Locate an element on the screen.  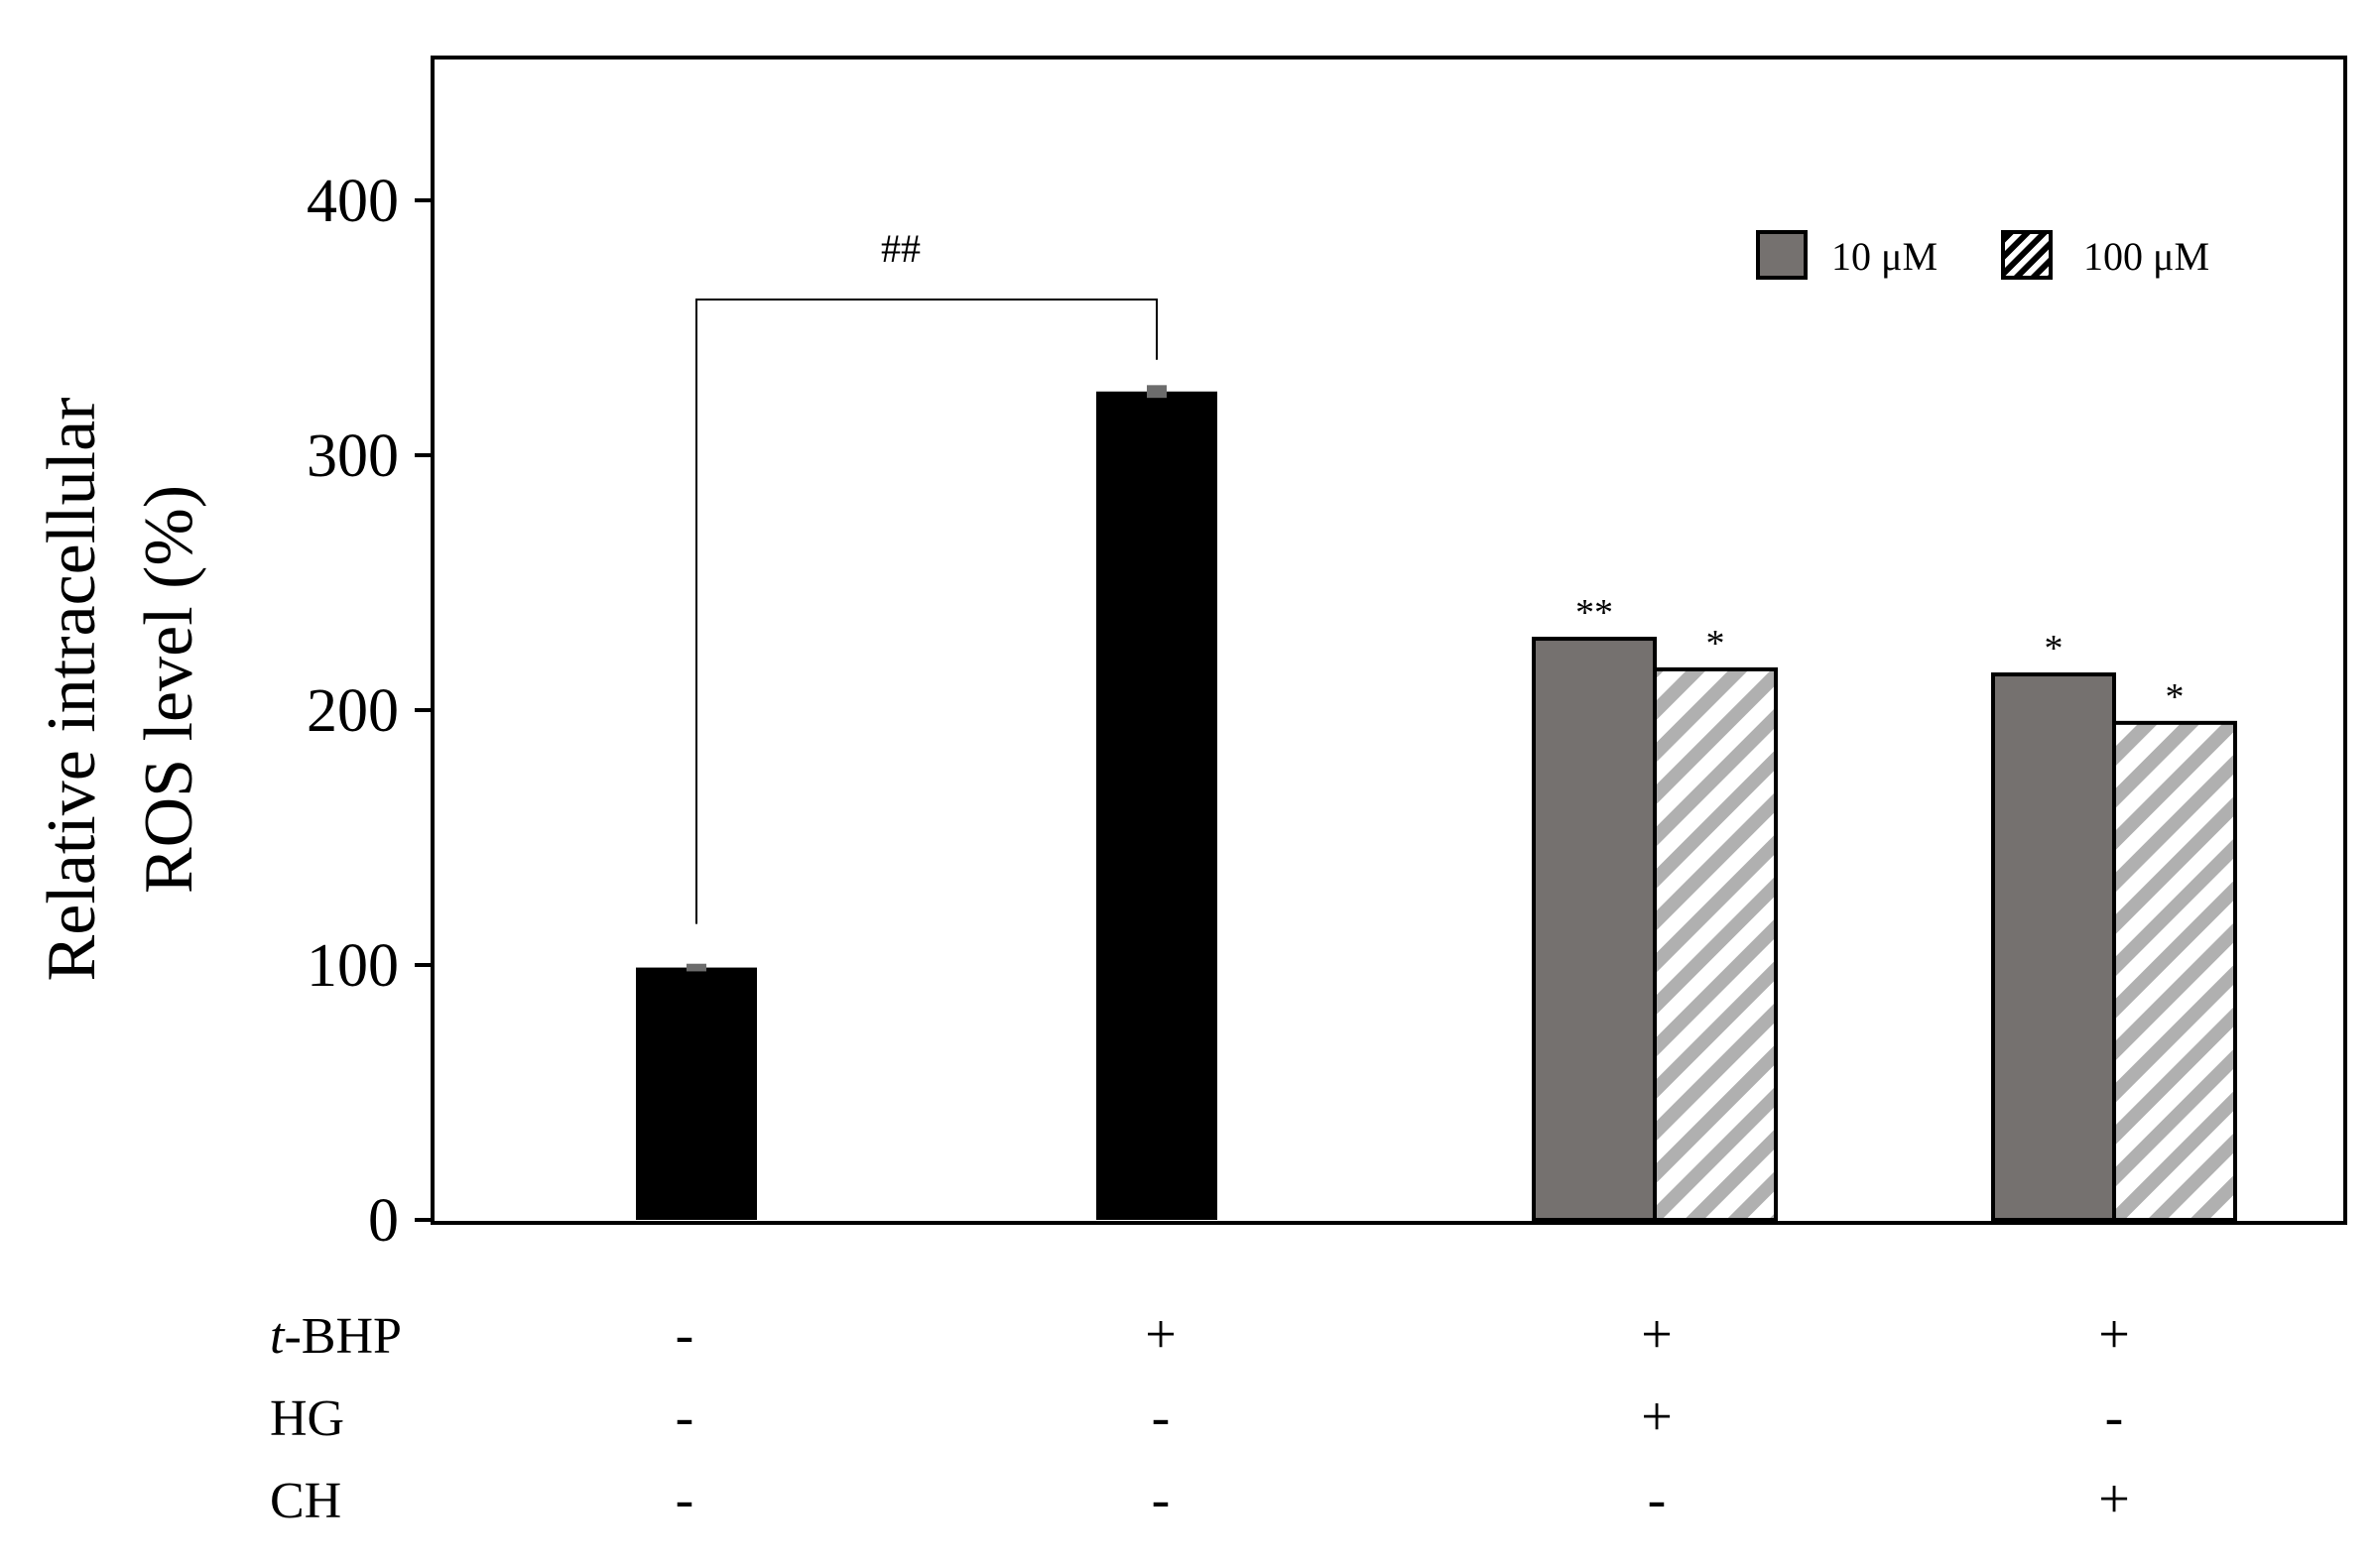
treatment-name: HG is located at coordinates (307, 1418).